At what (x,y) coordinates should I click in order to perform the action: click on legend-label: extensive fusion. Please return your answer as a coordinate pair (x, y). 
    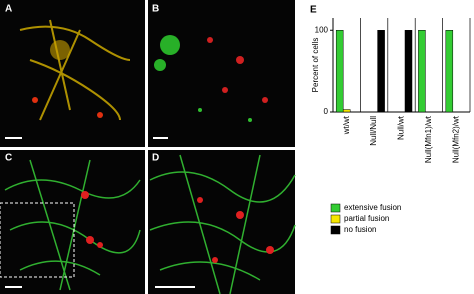
    Looking at the image, I should click on (372, 207).